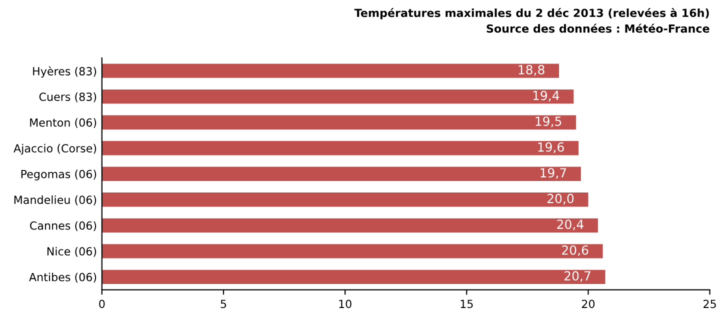  What do you see at coordinates (598, 28) in the screenshot?
I see `source-note: Source des données : Météo-France` at bounding box center [598, 28].